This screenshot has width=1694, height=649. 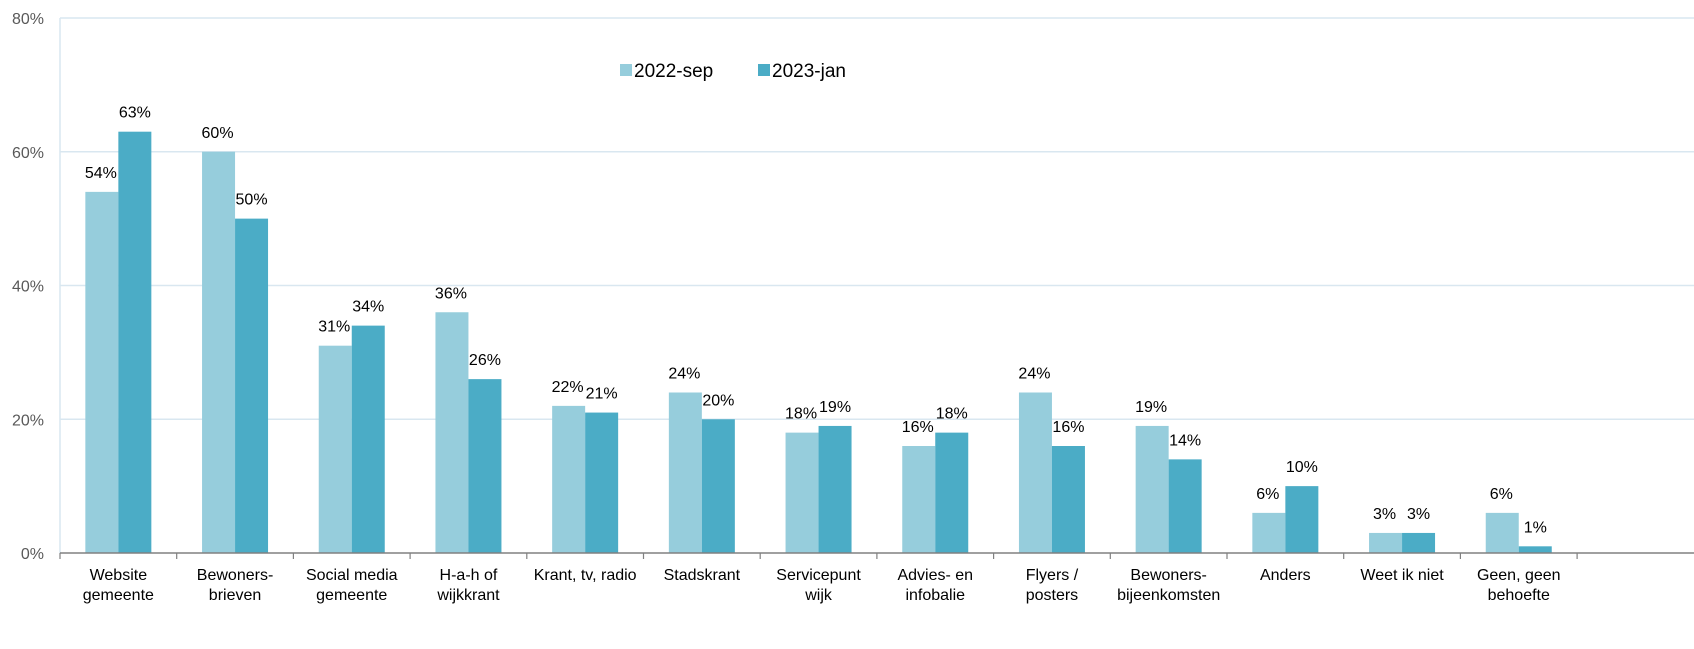 I want to click on x-tick-label: Servicepunt, so click(x=818, y=575).